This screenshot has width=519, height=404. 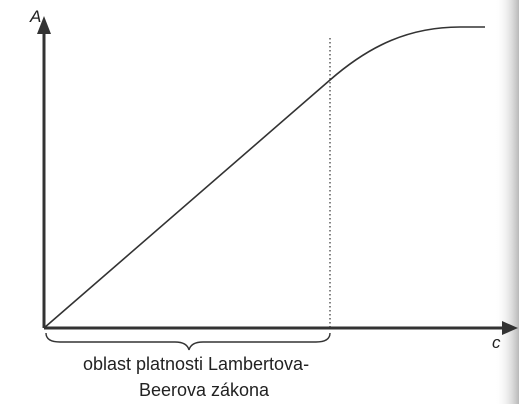 What do you see at coordinates (196, 364) in the screenshot?
I see `annotation-line: oblast platnosti Lambertova-` at bounding box center [196, 364].